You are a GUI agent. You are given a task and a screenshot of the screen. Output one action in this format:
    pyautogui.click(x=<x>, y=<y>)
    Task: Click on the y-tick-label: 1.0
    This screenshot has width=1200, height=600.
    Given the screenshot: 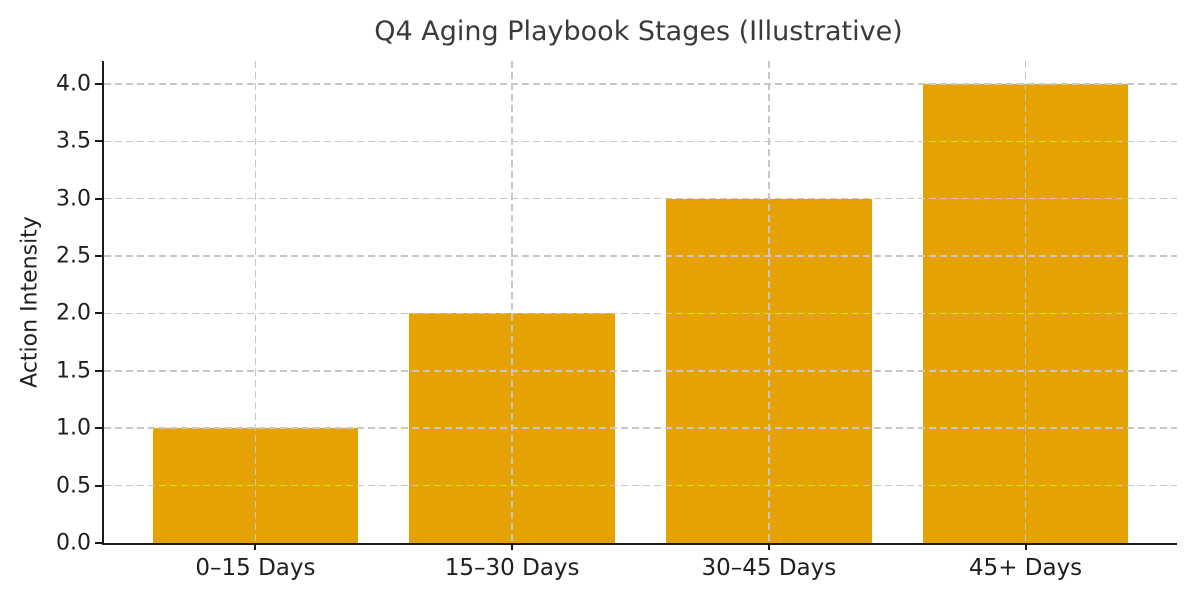 What is the action you would take?
    pyautogui.click(x=73, y=428)
    